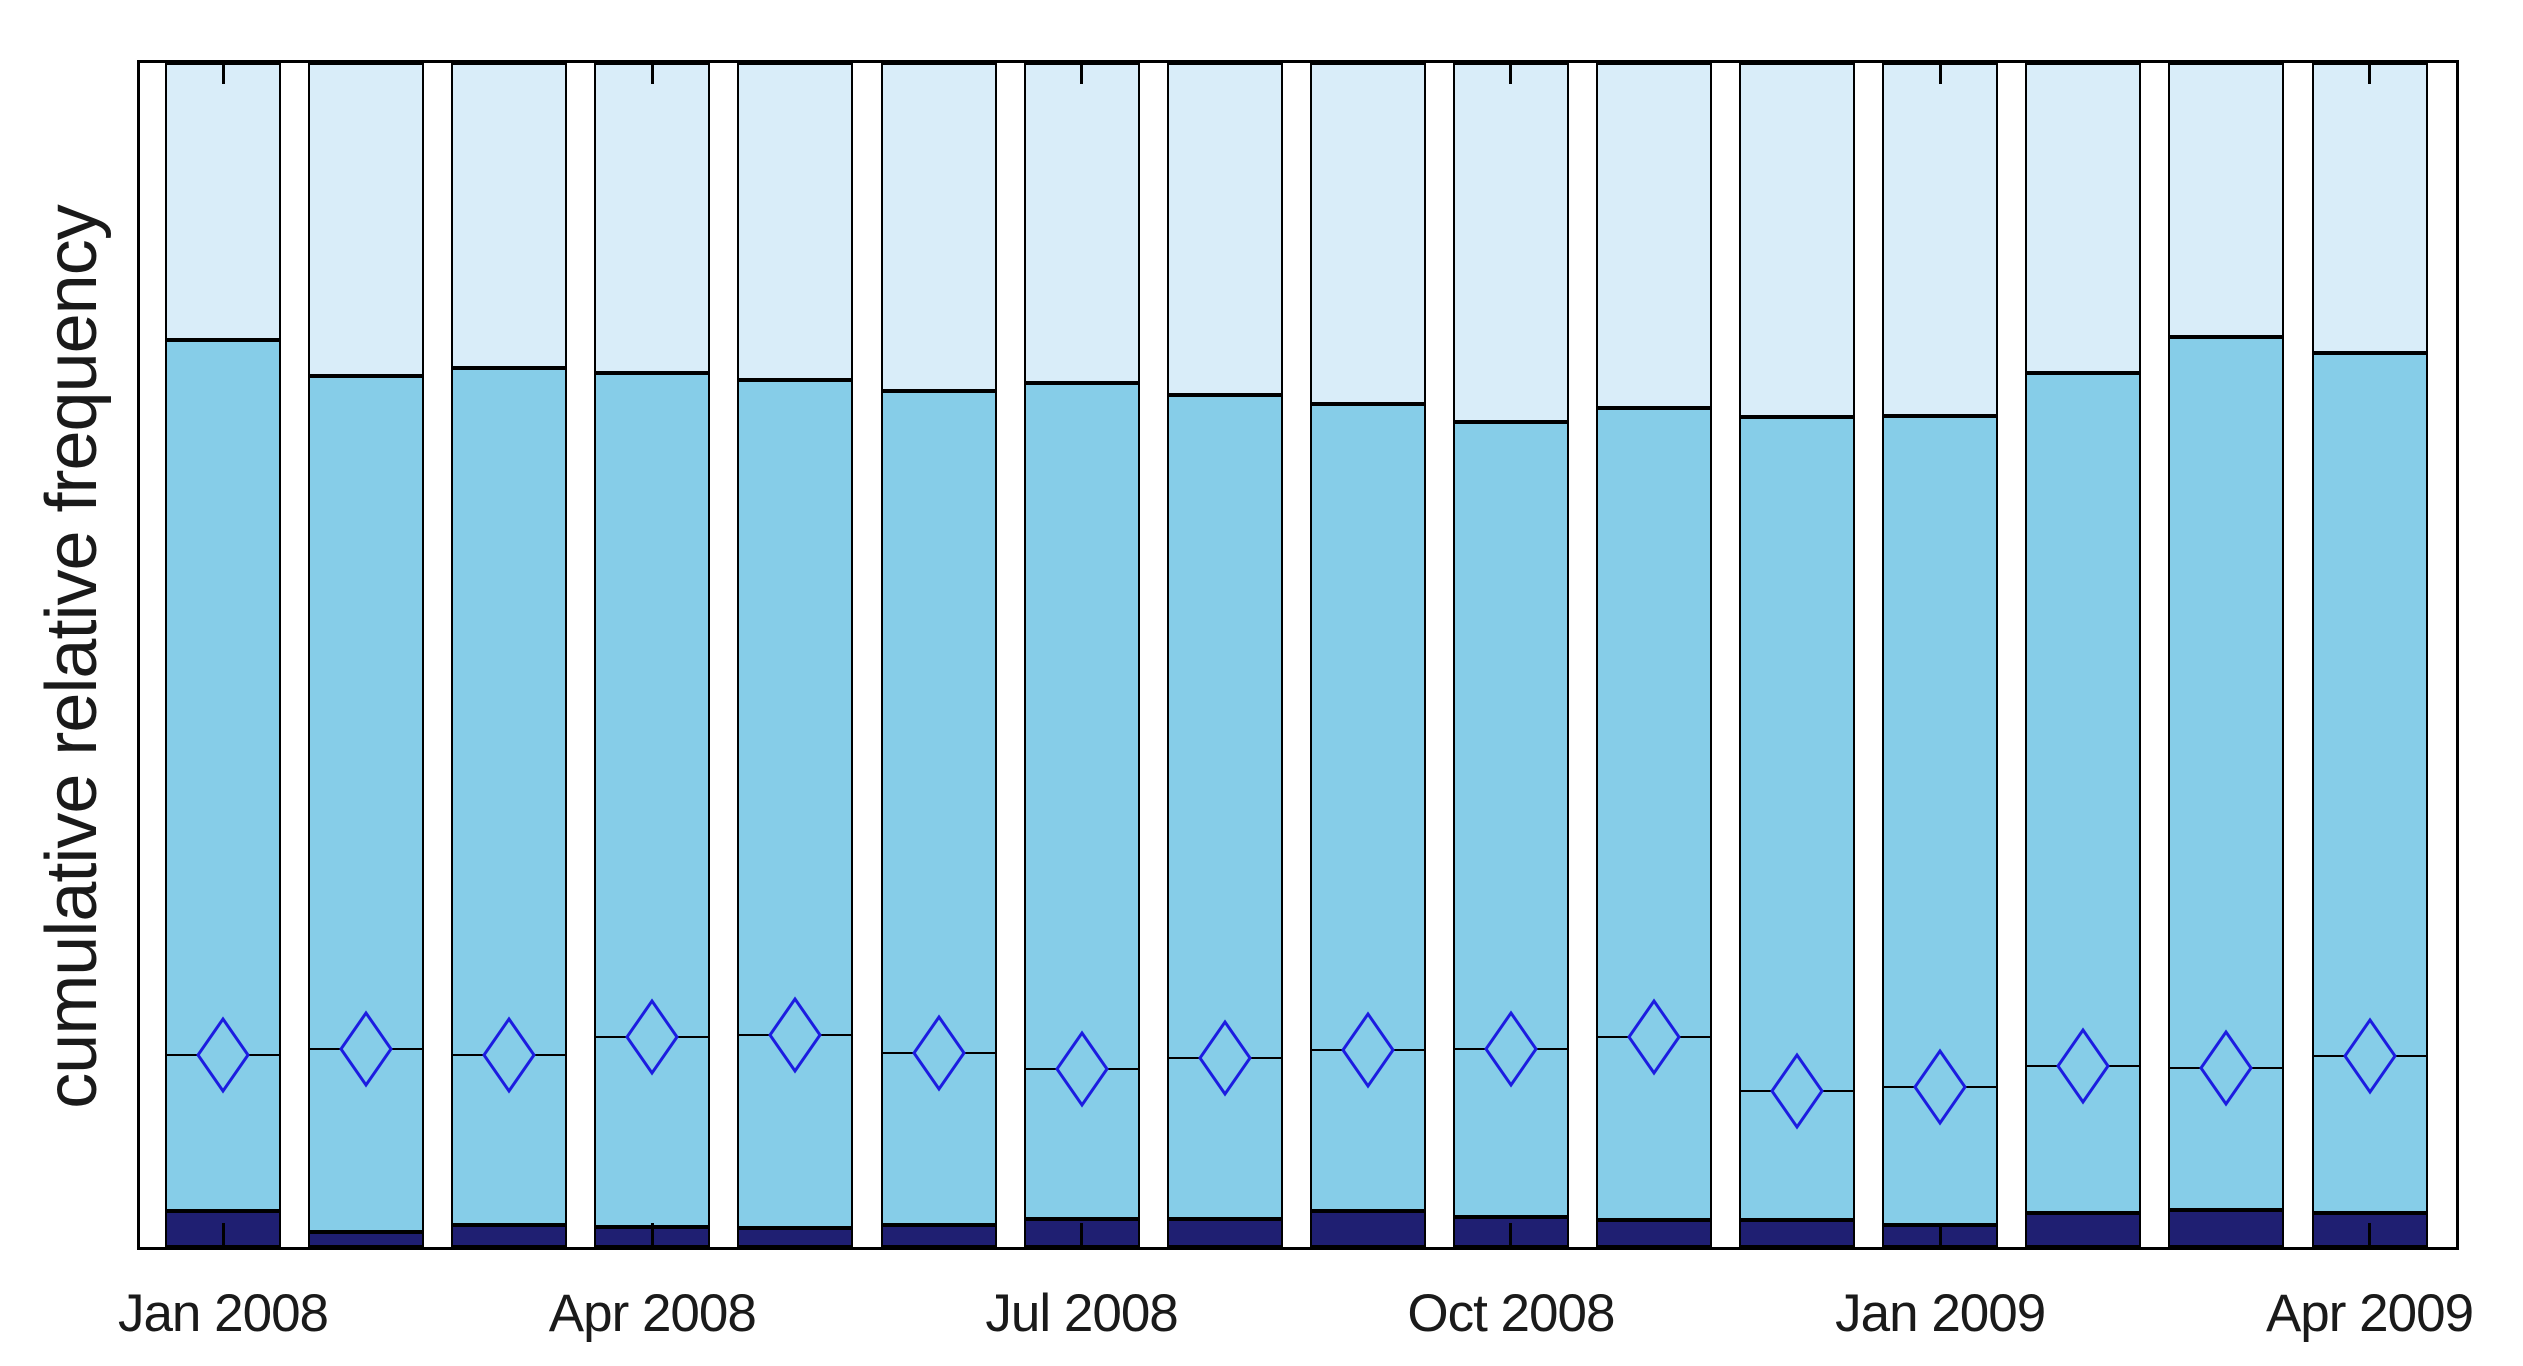 This screenshot has height=1366, width=2523. I want to click on bar-jun-2008, so click(938, 655).